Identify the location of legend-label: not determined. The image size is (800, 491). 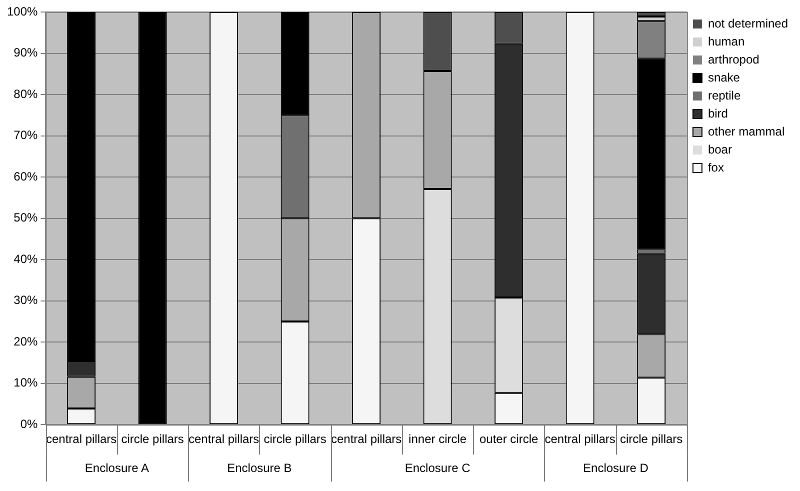
(748, 23).